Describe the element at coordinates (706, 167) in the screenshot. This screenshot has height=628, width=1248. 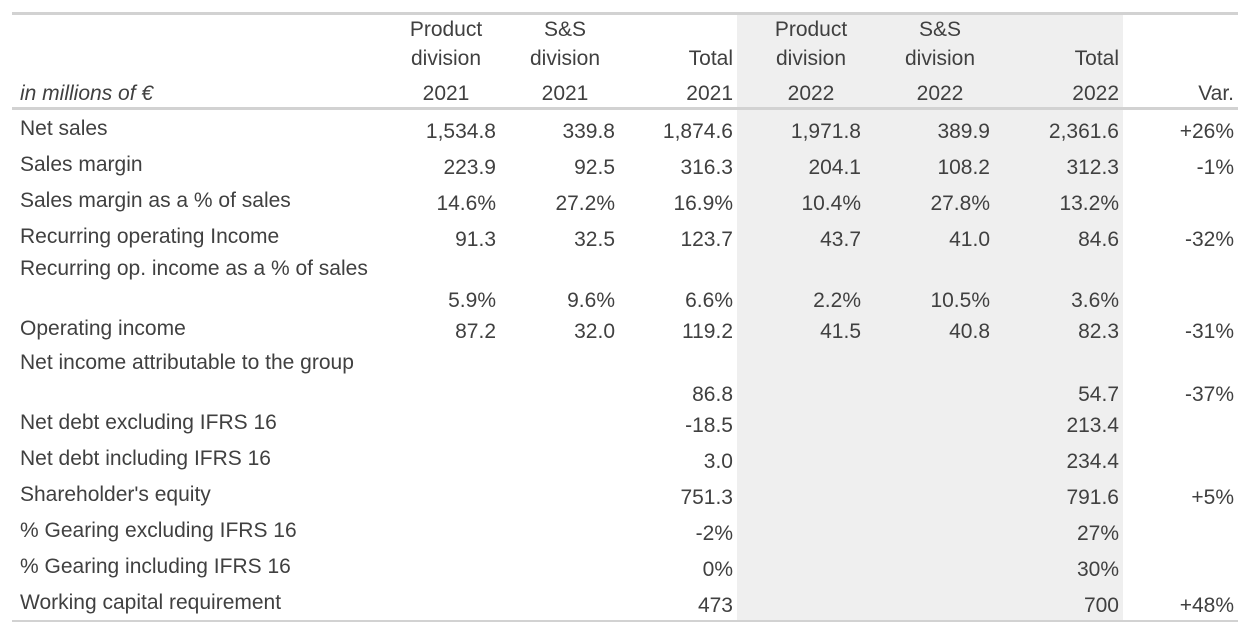
I see `table-cell: 316.3` at that location.